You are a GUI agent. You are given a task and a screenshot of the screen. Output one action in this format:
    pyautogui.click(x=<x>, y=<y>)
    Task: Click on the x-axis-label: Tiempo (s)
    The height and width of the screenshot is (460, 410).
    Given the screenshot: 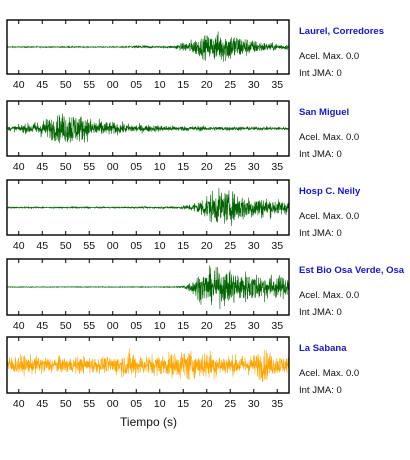 What is the action you would take?
    pyautogui.click(x=148, y=422)
    